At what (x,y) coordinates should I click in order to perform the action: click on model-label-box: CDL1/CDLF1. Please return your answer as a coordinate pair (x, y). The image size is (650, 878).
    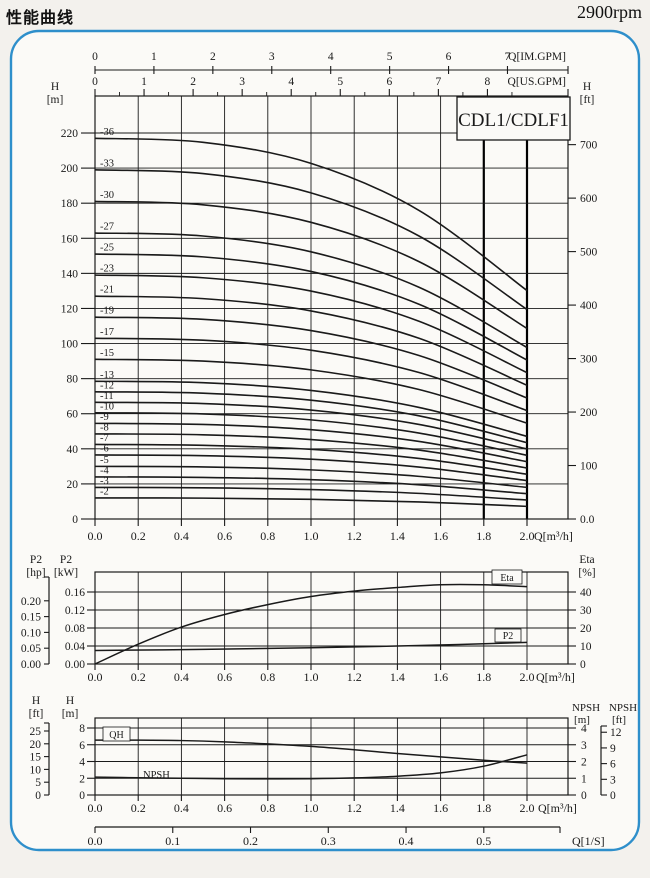
    Looking at the image, I should click on (513, 118).